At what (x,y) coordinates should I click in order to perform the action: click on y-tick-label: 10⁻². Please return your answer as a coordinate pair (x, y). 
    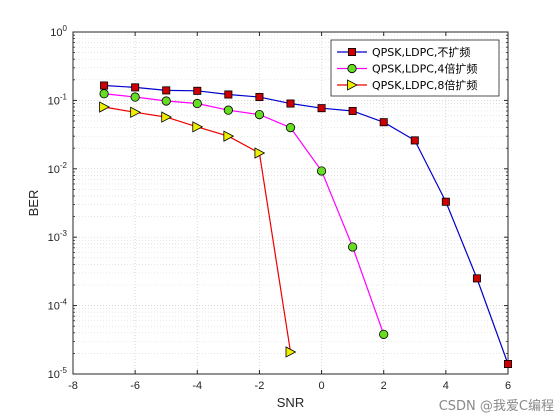
    Looking at the image, I should click on (58, 168).